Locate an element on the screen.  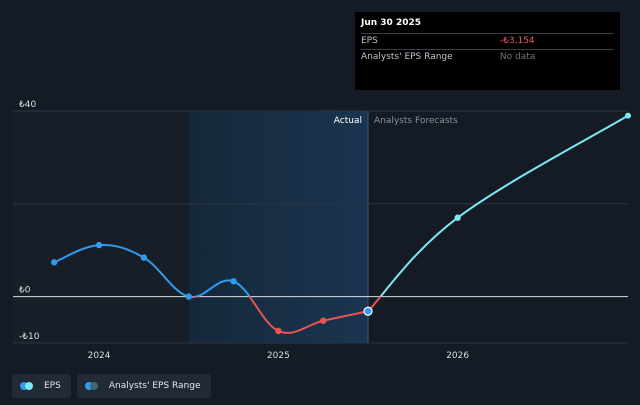
eps-legend-icon is located at coordinates (28, 386).